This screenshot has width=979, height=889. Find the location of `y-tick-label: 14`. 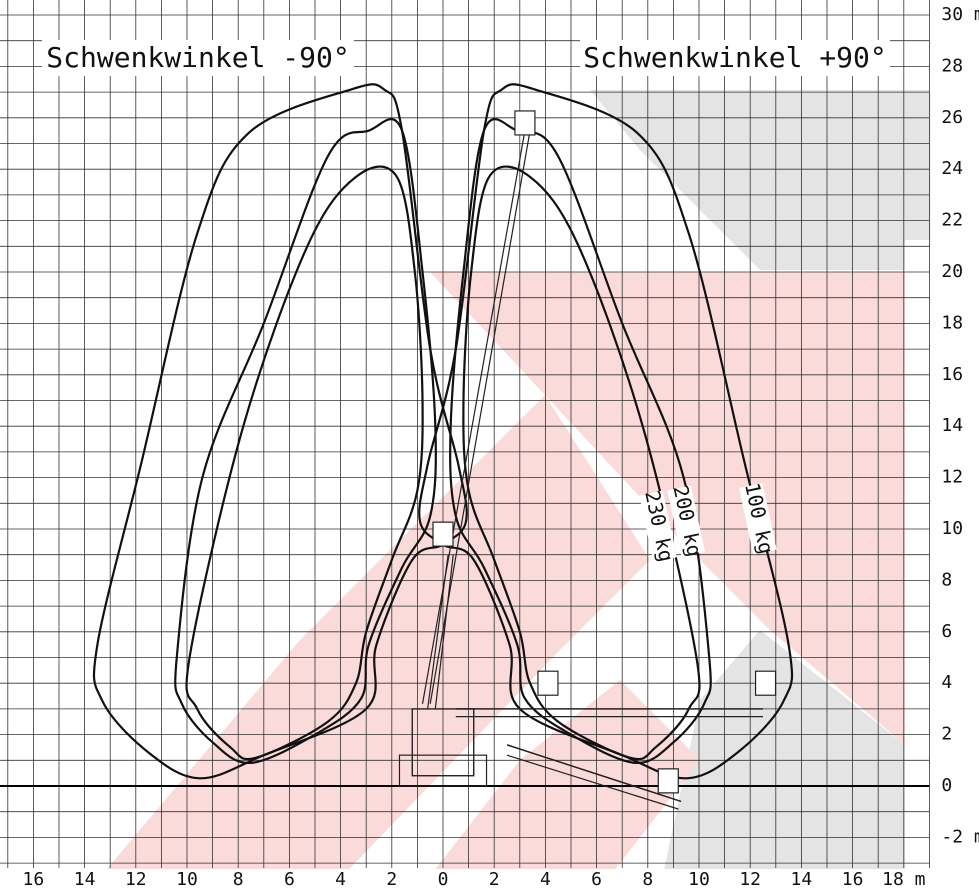

y-tick-label: 14 is located at coordinates (952, 425).